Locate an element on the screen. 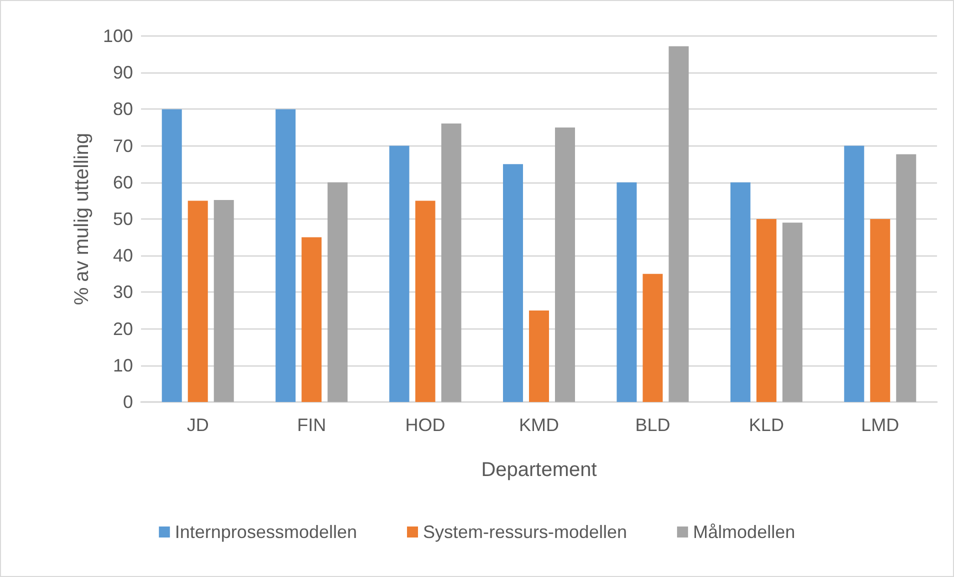  y-tick-label: 60 is located at coordinates (122, 182).